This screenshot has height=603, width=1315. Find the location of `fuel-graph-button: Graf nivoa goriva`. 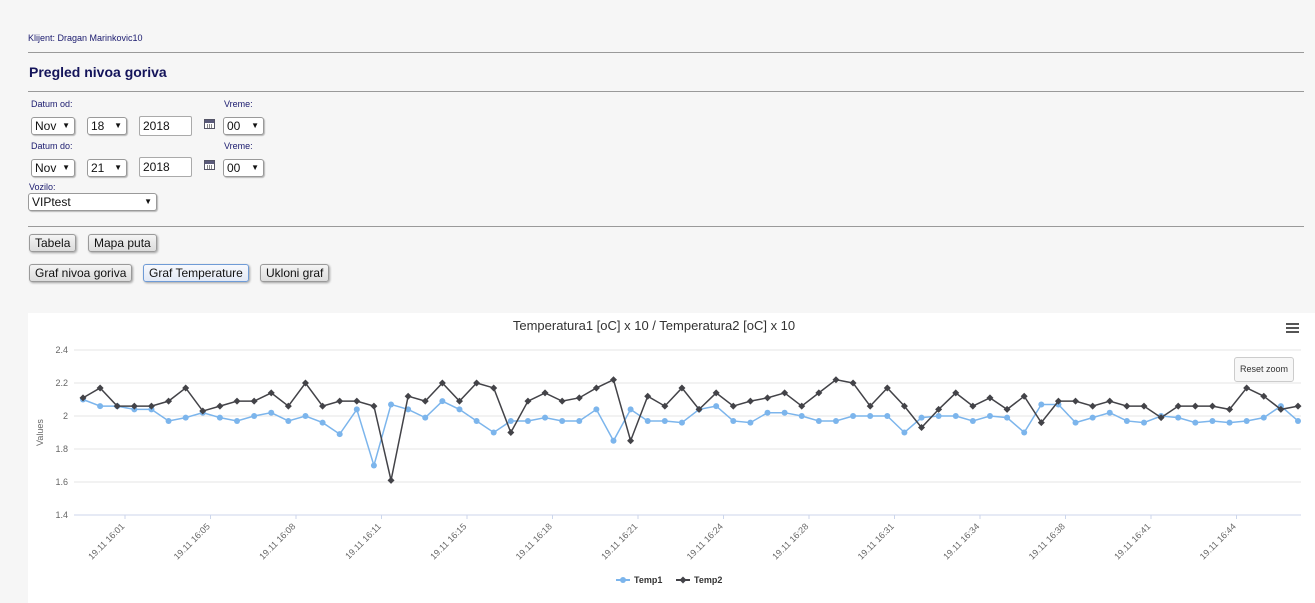

fuel-graph-button: Graf nivoa goriva is located at coordinates (81, 273).